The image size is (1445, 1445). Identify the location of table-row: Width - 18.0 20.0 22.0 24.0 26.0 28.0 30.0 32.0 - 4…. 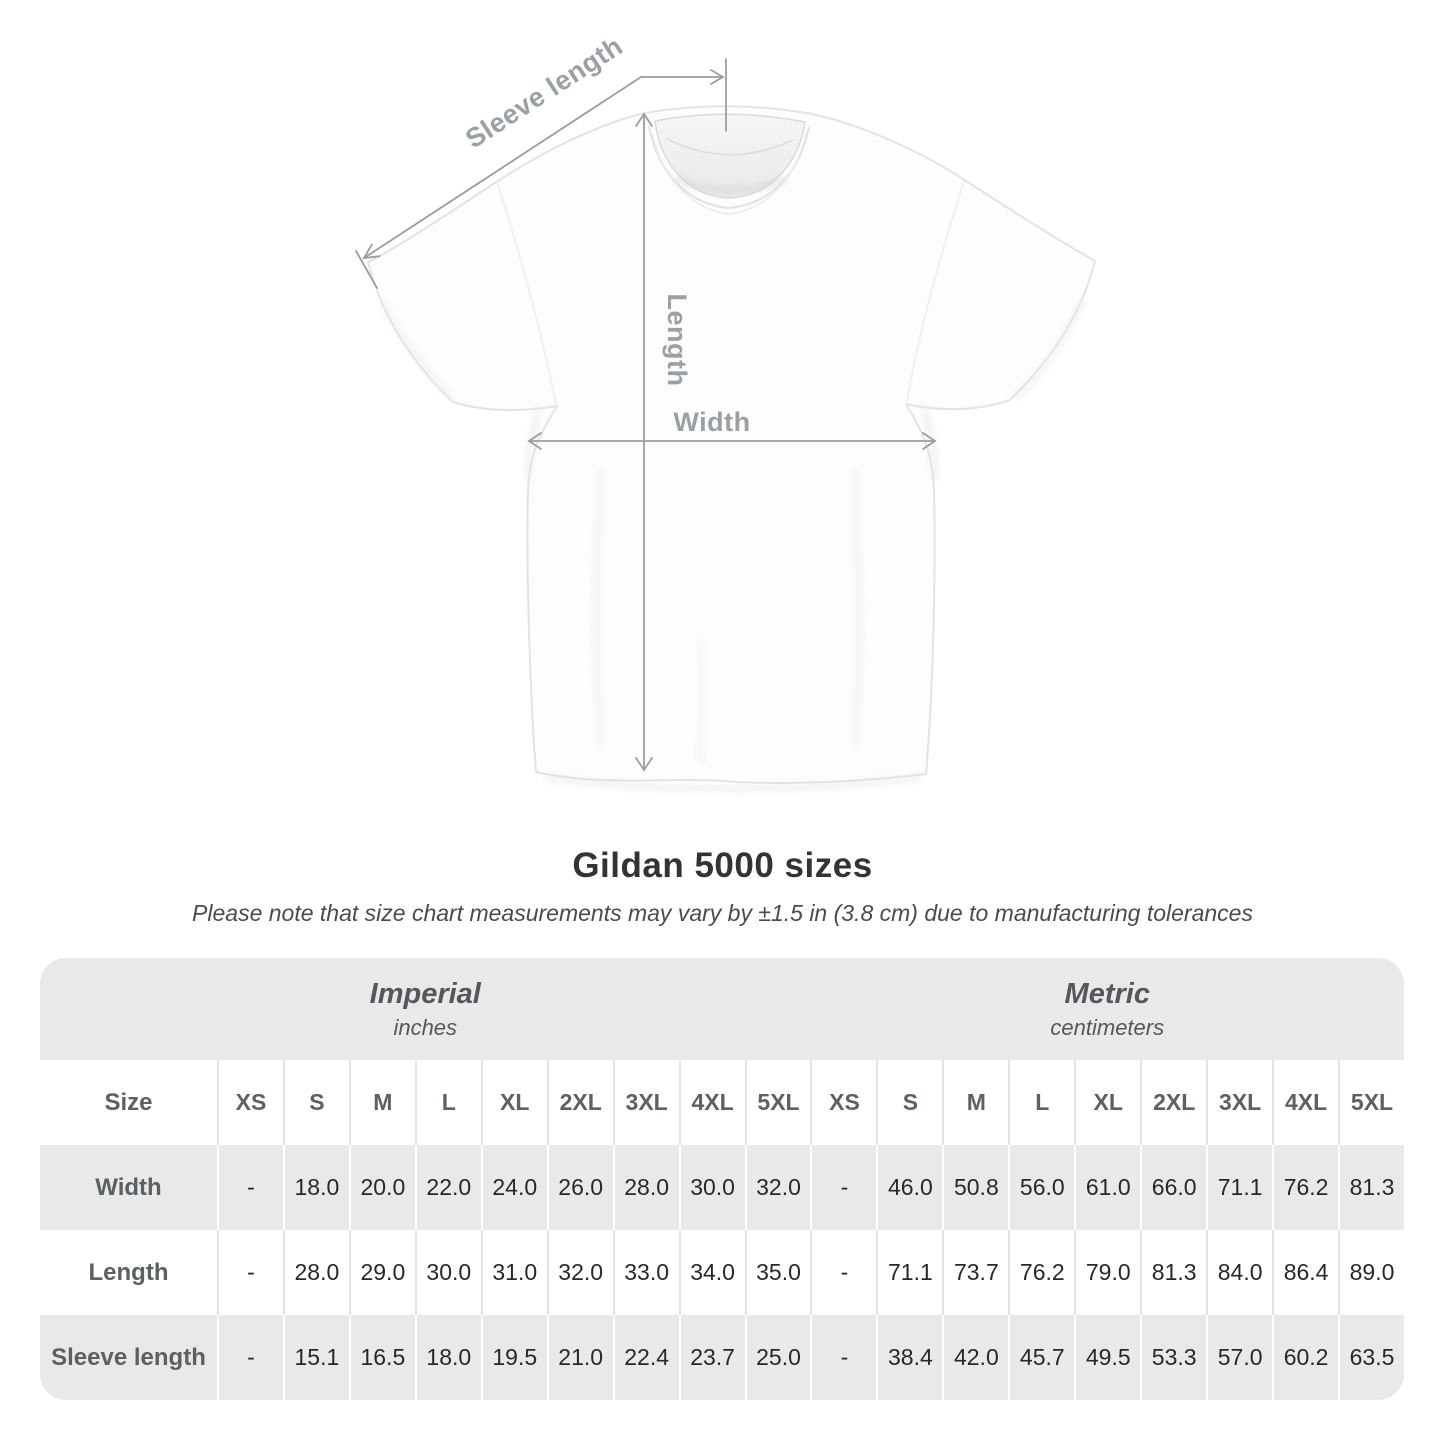
(722, 1187).